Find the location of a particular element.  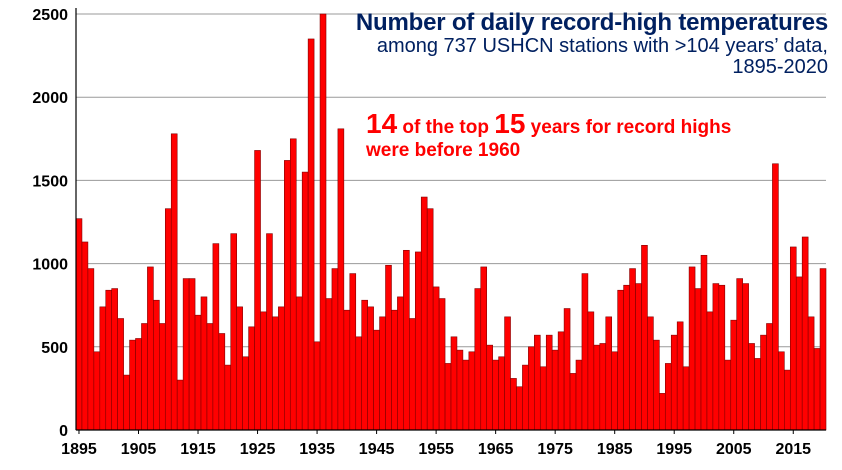

bar-1948 is located at coordinates (394, 370).